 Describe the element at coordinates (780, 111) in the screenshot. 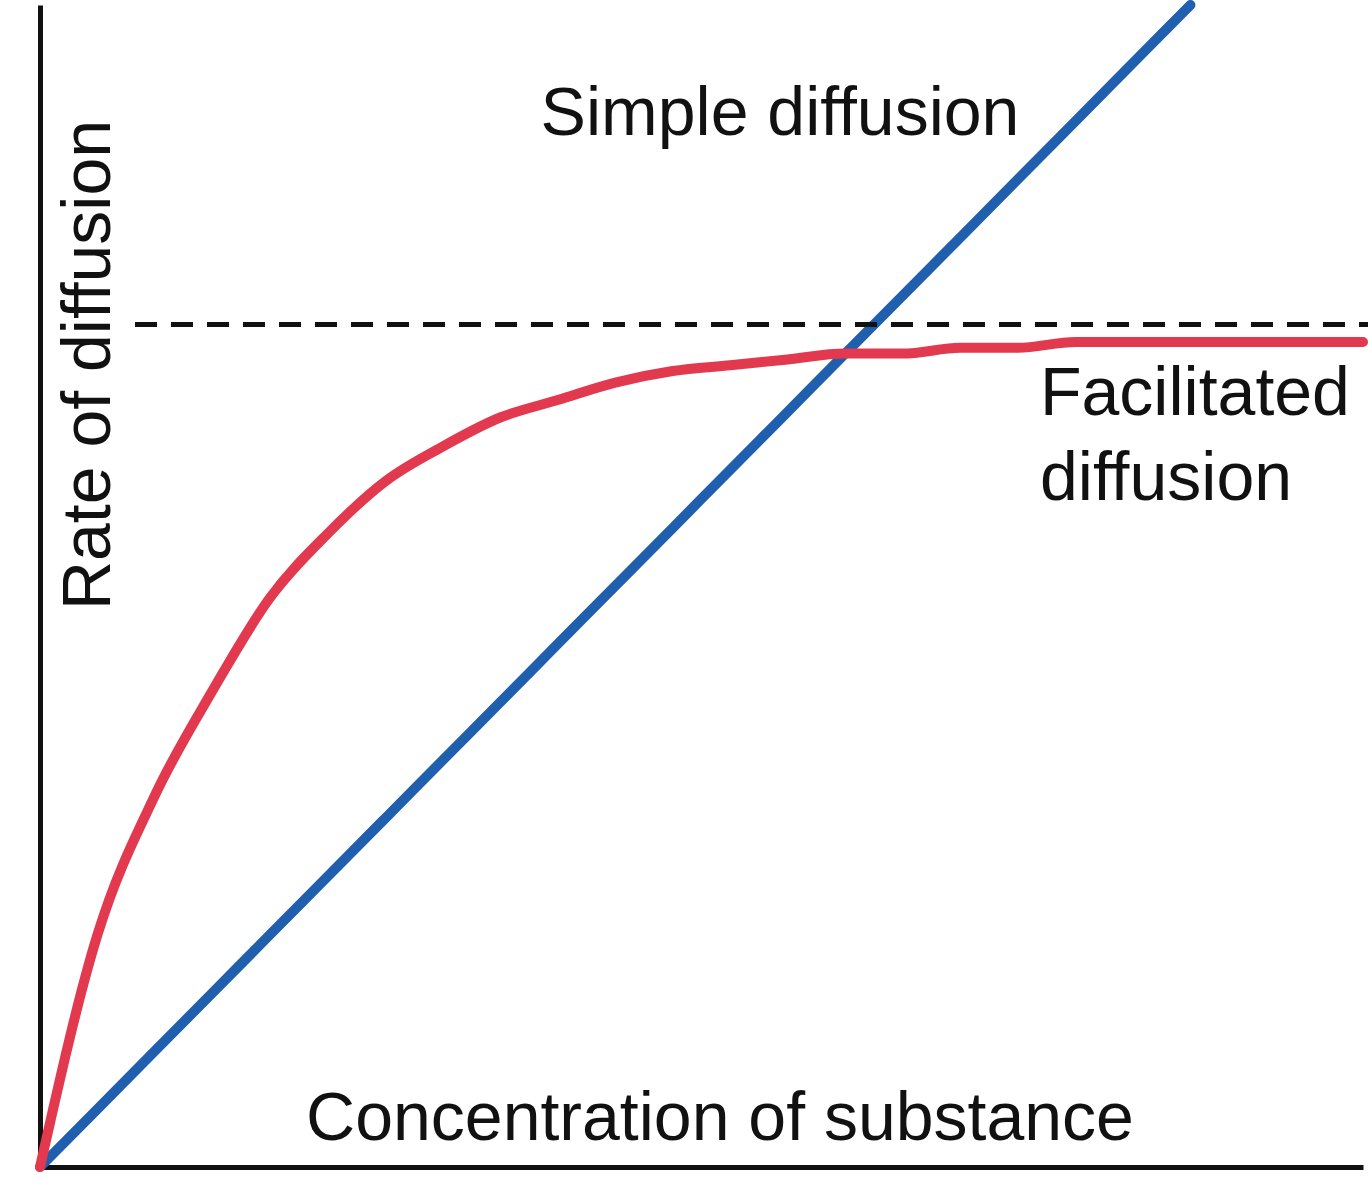

I see `series-label: Simple diffusion` at that location.